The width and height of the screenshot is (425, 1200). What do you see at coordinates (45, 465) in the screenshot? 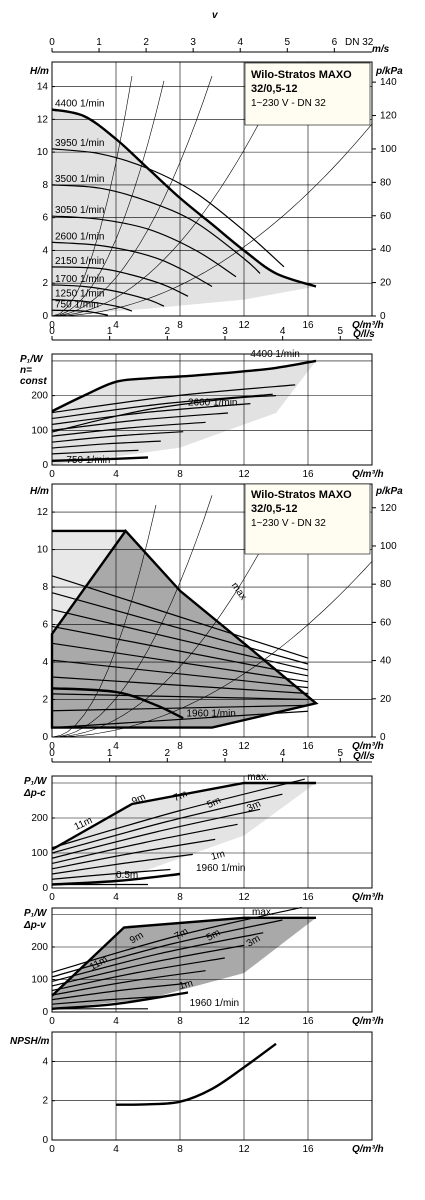
I see `power_speed-y-tick: 0` at bounding box center [45, 465].